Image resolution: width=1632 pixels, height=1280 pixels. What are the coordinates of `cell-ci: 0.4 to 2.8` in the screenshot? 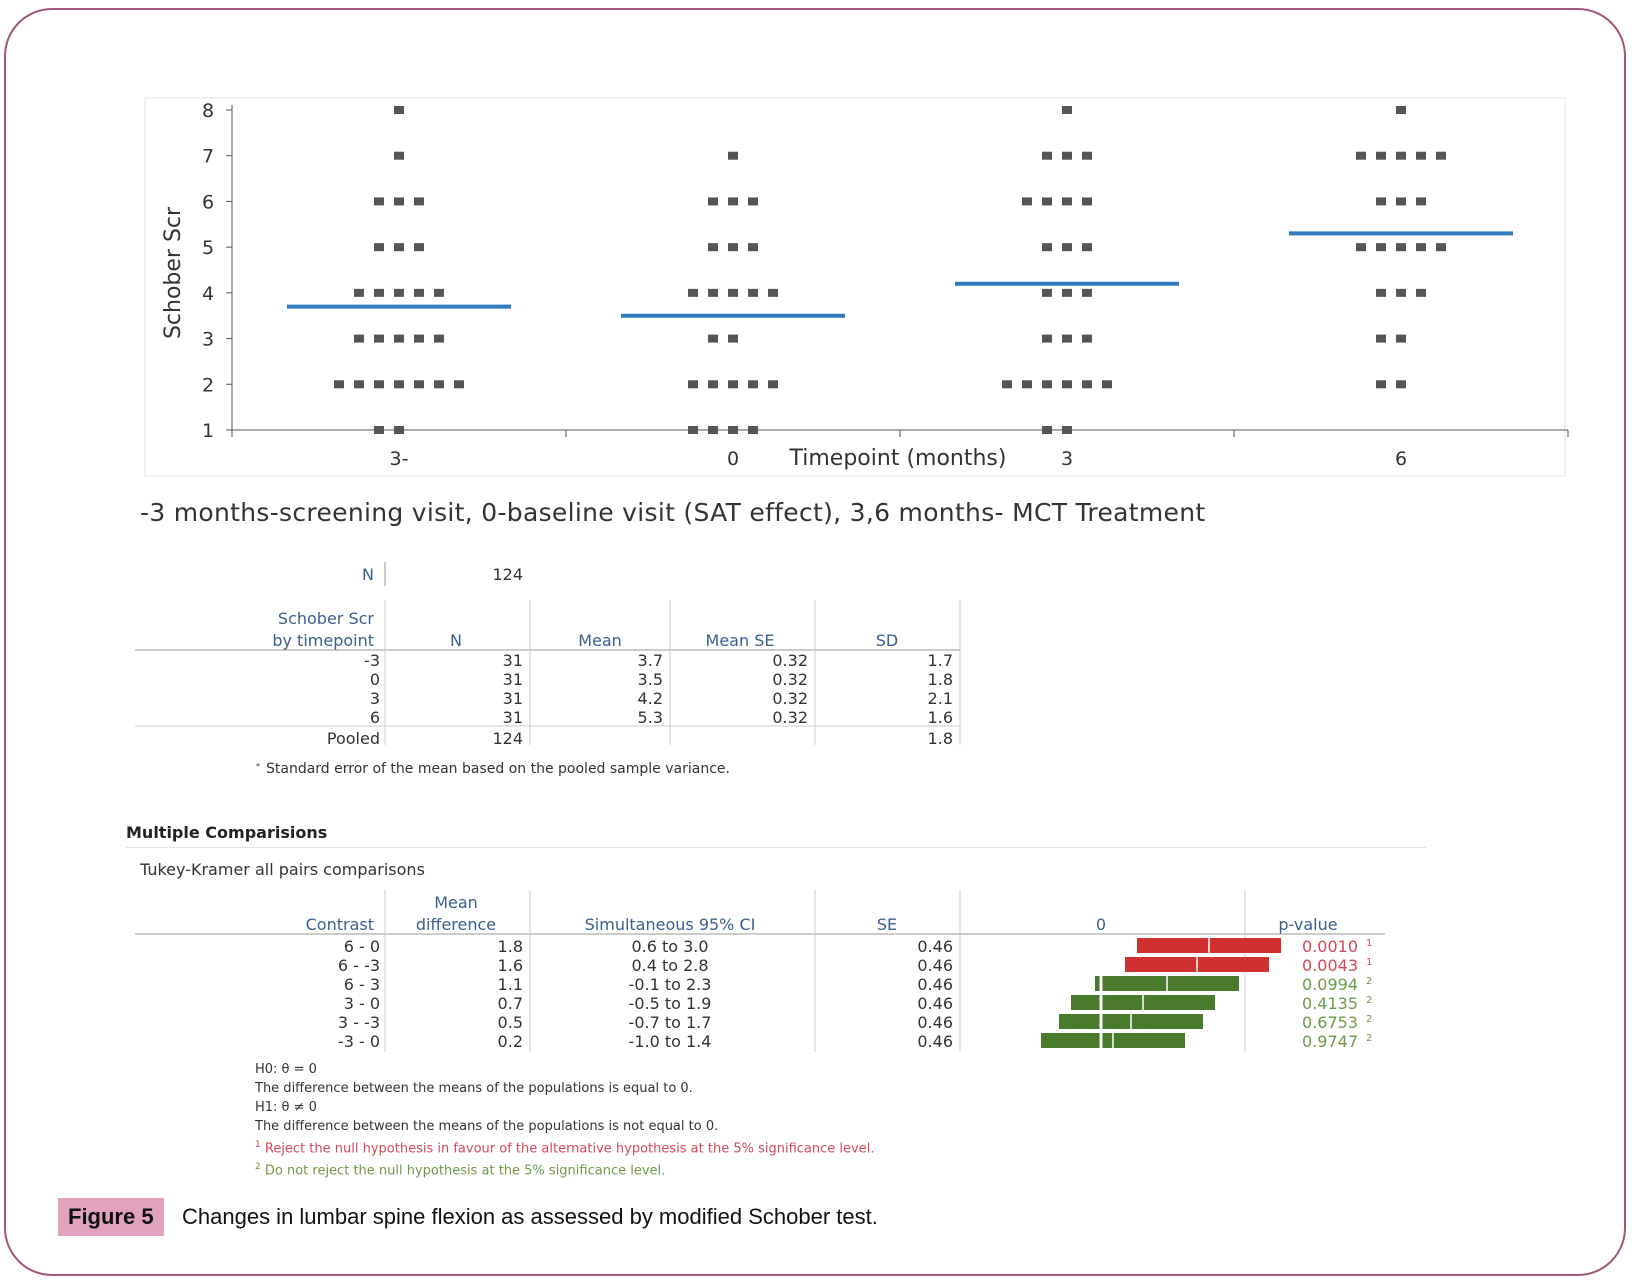 It's located at (669, 965).